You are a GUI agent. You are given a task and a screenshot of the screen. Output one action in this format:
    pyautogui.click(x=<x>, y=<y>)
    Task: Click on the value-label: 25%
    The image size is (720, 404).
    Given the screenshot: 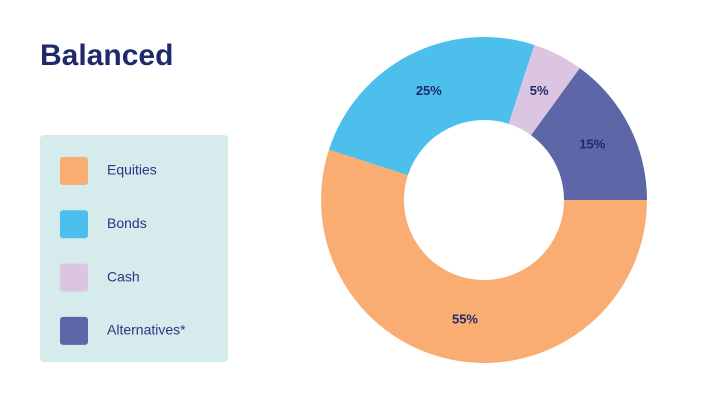 What is the action you would take?
    pyautogui.click(x=429, y=90)
    